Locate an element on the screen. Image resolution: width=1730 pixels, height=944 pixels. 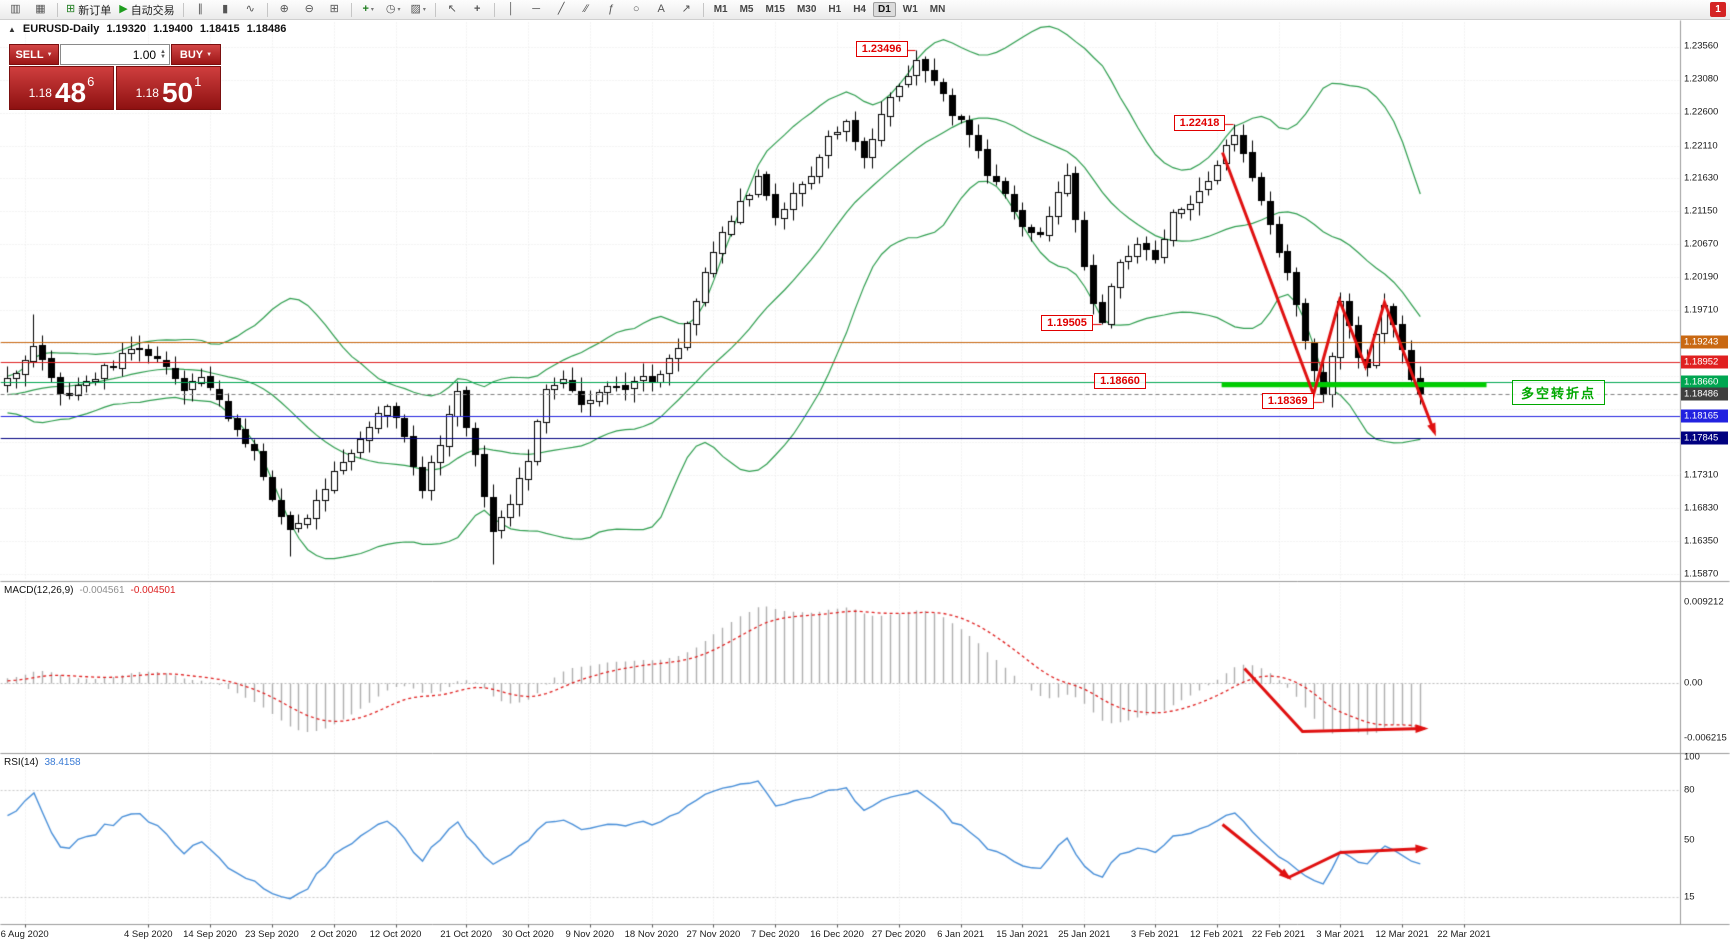
rsi-name: RSI(14) is located at coordinates (21, 762).